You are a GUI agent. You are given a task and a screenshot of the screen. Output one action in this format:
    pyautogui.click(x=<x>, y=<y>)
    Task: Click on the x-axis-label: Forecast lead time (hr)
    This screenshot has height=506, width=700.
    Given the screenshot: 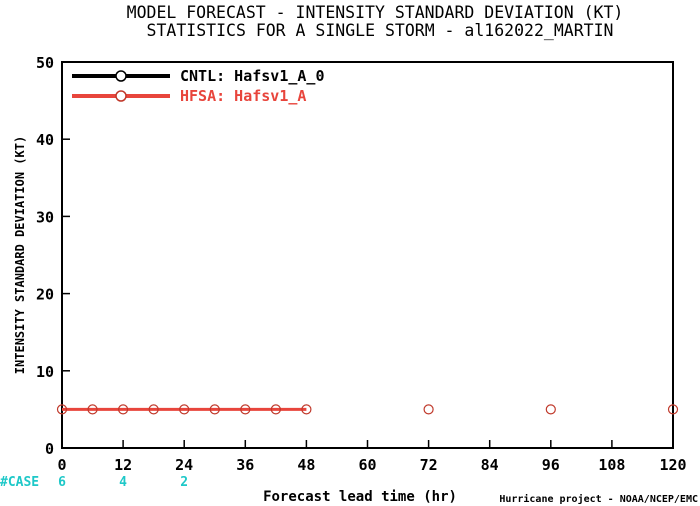 What is the action you would take?
    pyautogui.click(x=360, y=497)
    